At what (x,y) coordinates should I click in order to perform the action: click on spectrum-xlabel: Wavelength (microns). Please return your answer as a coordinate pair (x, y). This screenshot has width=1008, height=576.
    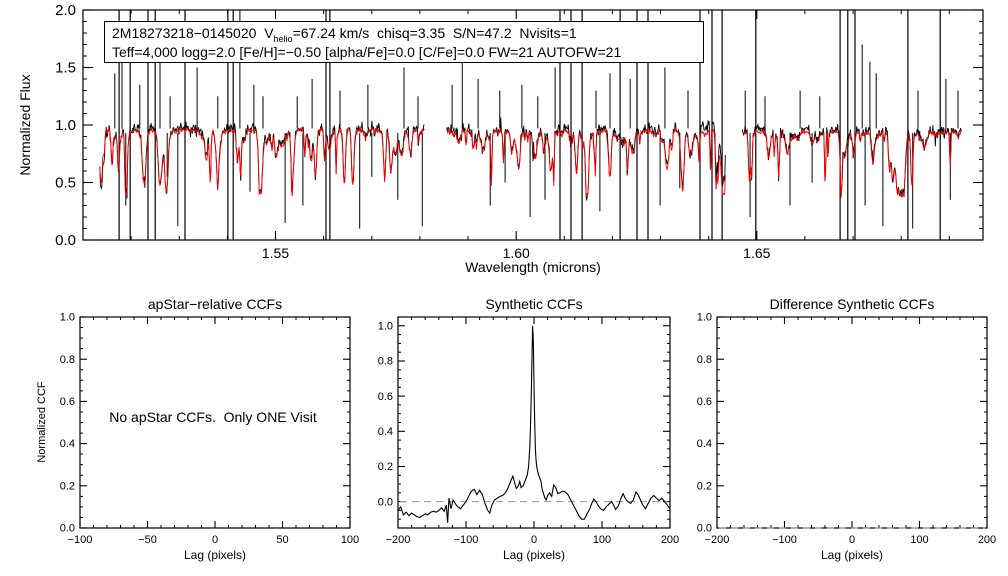
    Looking at the image, I should click on (533, 267).